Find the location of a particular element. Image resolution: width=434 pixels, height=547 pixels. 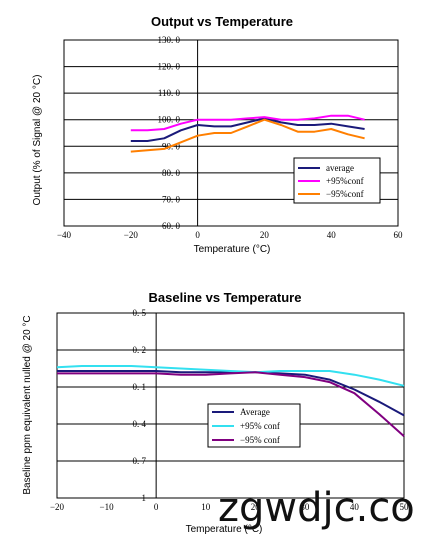

c1-xtick-label: −40 is located at coordinates (64, 235).